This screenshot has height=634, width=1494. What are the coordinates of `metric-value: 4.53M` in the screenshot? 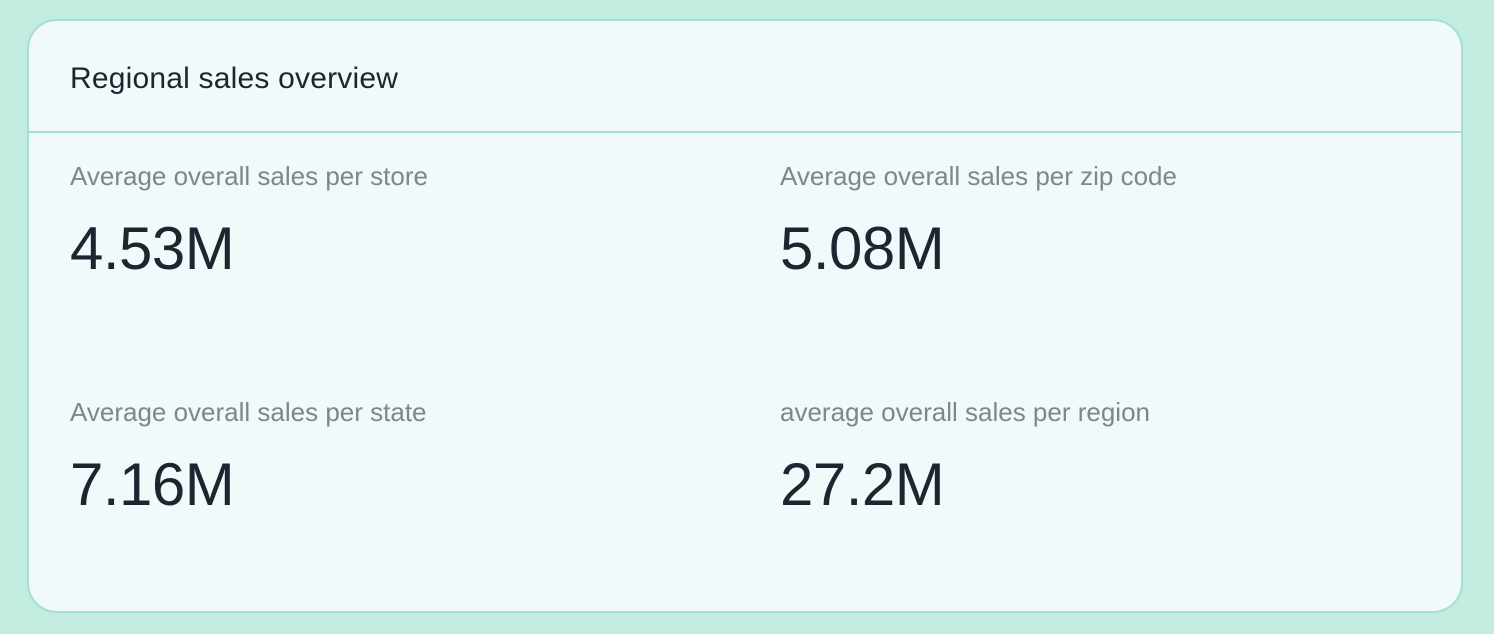 It's located at (152, 248).